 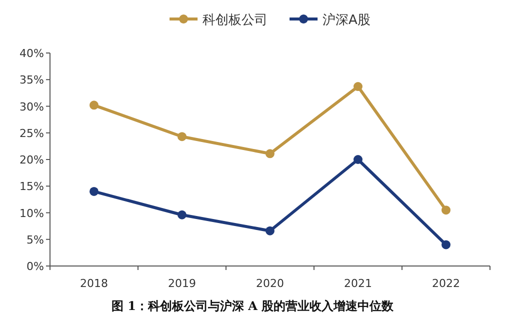 I want to click on y-tick-label: 0%, so click(x=35, y=266).